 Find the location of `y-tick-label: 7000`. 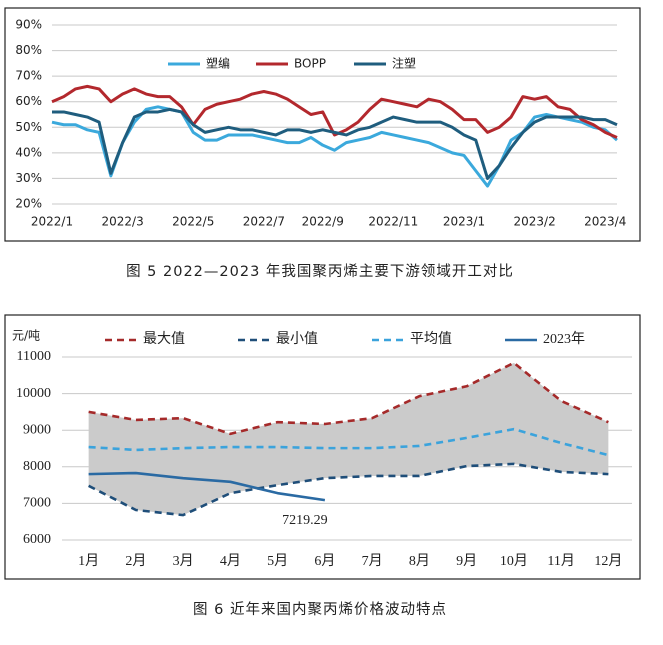

y-tick-label: 7000 is located at coordinates (37, 503).